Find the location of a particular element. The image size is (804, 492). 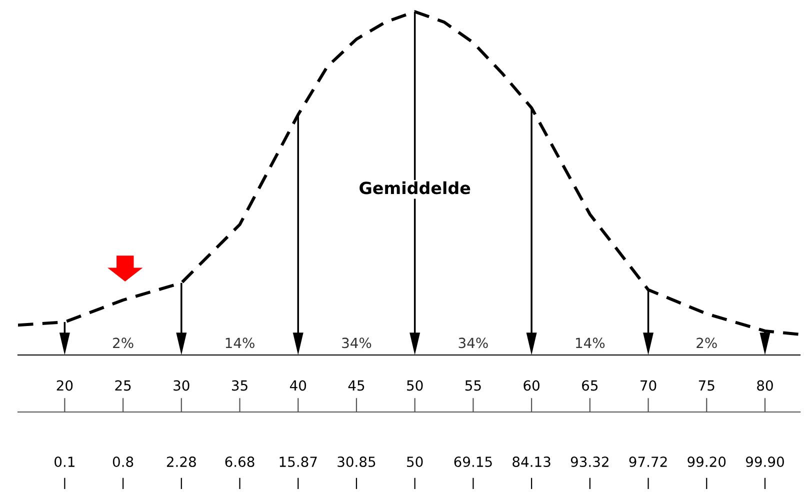

text: 15.87 is located at coordinates (298, 462).